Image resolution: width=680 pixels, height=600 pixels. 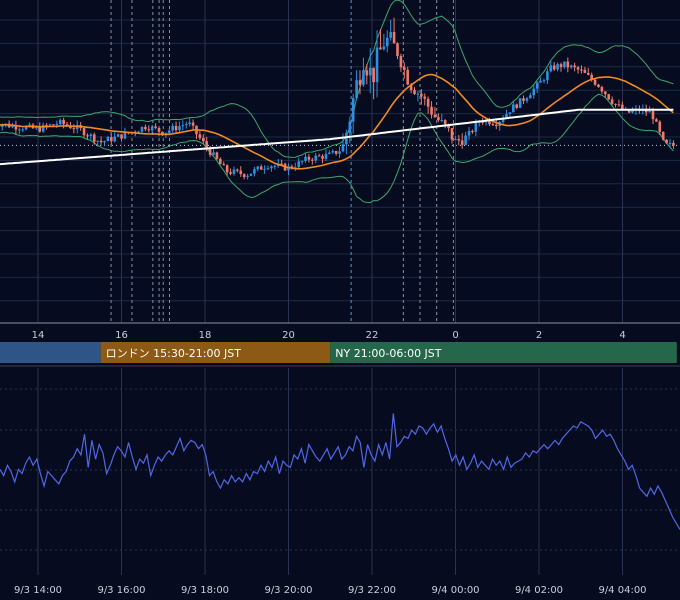 I want to click on indicator-x-tick-label: 9/3 14:00, so click(x=38, y=590).